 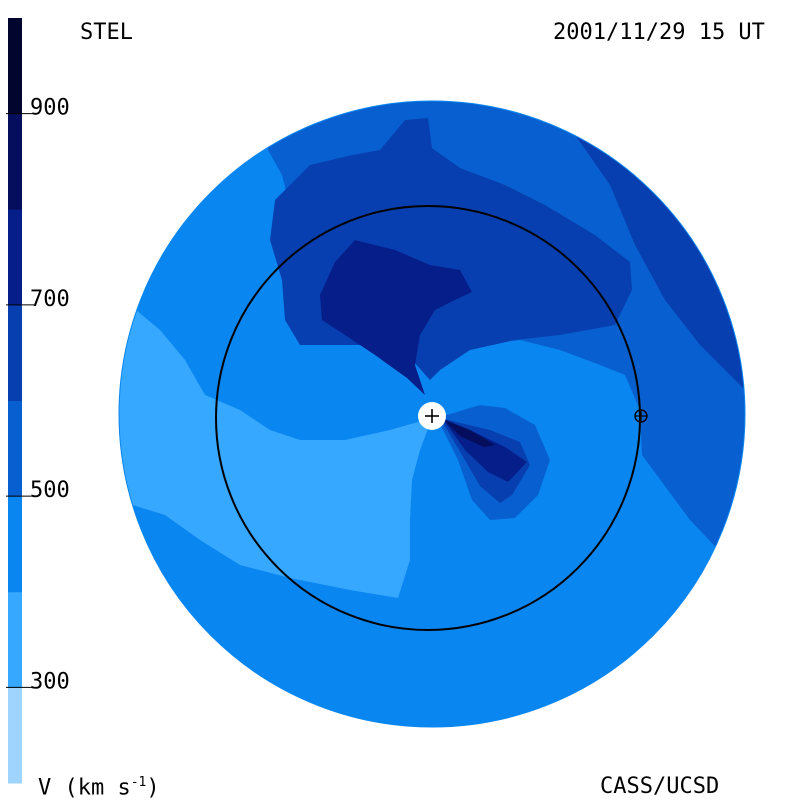 I want to click on sun-marker, so click(x=432, y=416).